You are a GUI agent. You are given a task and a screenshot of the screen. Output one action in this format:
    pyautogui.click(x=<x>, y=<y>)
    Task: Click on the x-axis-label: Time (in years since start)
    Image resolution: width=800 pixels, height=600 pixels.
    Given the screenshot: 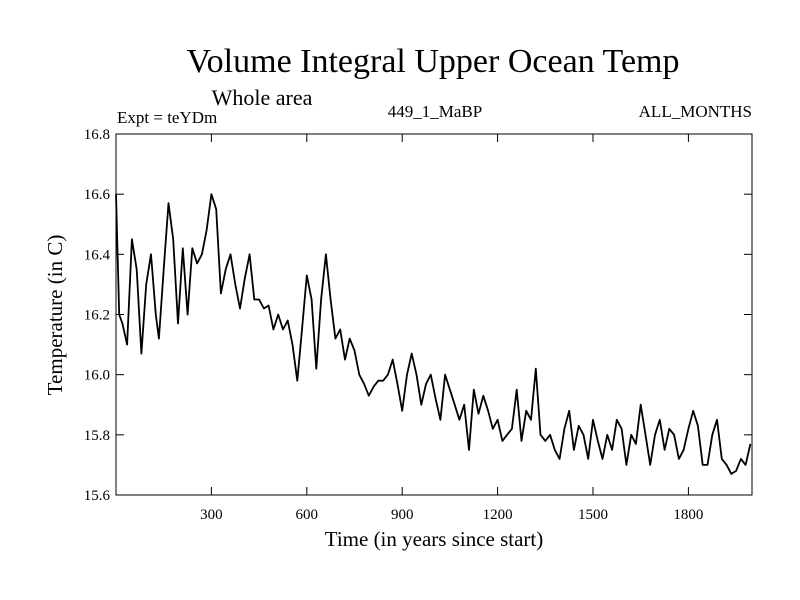 What is the action you would take?
    pyautogui.click(x=434, y=539)
    